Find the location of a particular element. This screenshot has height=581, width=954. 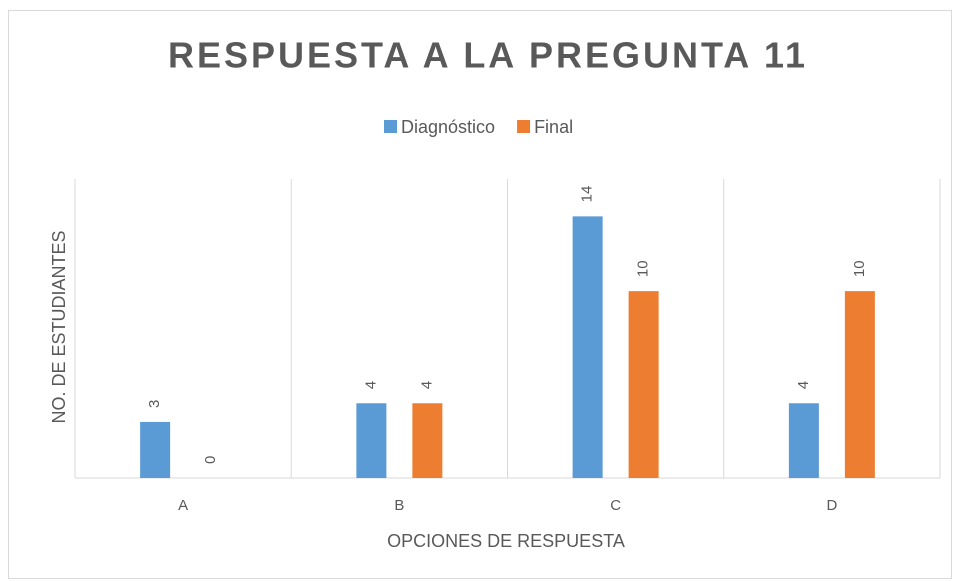

x-tick-label: B is located at coordinates (399, 505).